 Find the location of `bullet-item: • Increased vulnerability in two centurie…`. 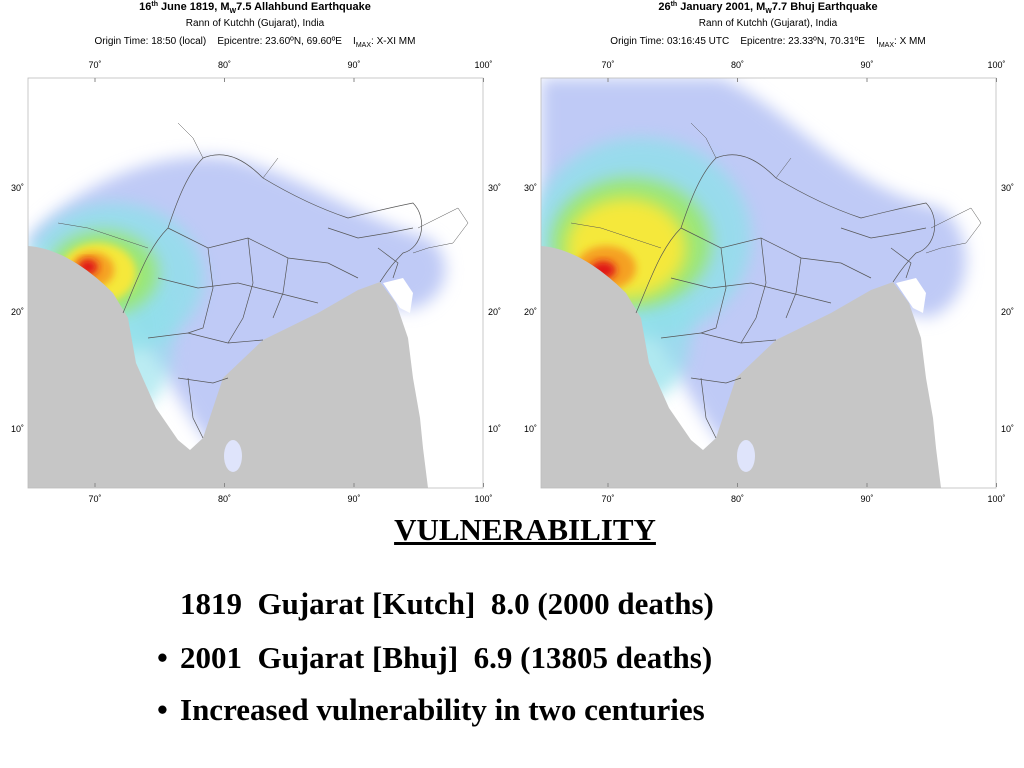

bullet-item: • Increased vulnerability in two centurie… is located at coordinates (431, 710).